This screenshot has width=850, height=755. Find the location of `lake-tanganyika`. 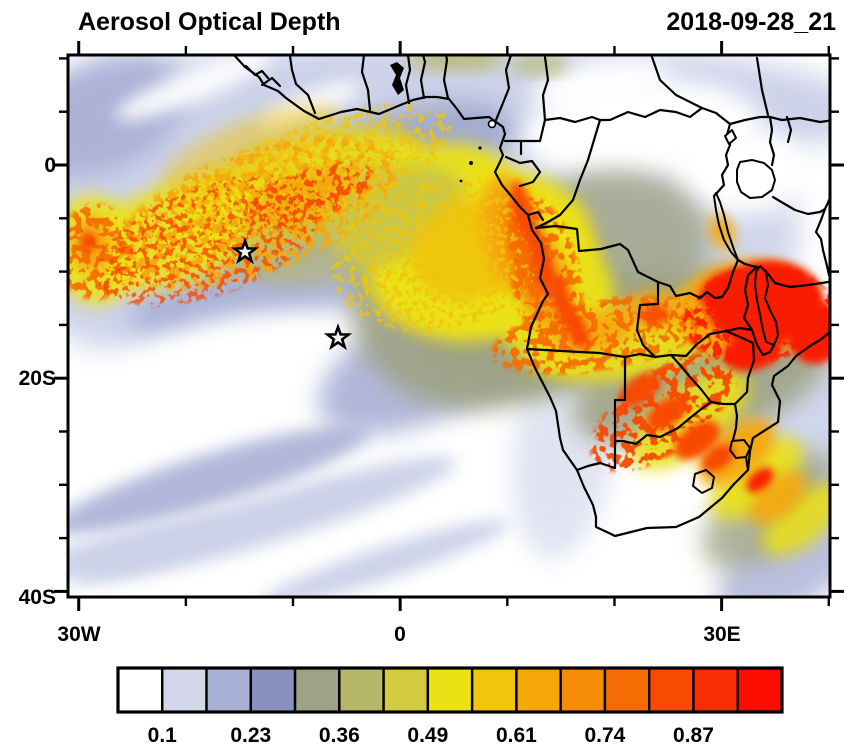

lake-tanganyika is located at coordinates (726, 226).